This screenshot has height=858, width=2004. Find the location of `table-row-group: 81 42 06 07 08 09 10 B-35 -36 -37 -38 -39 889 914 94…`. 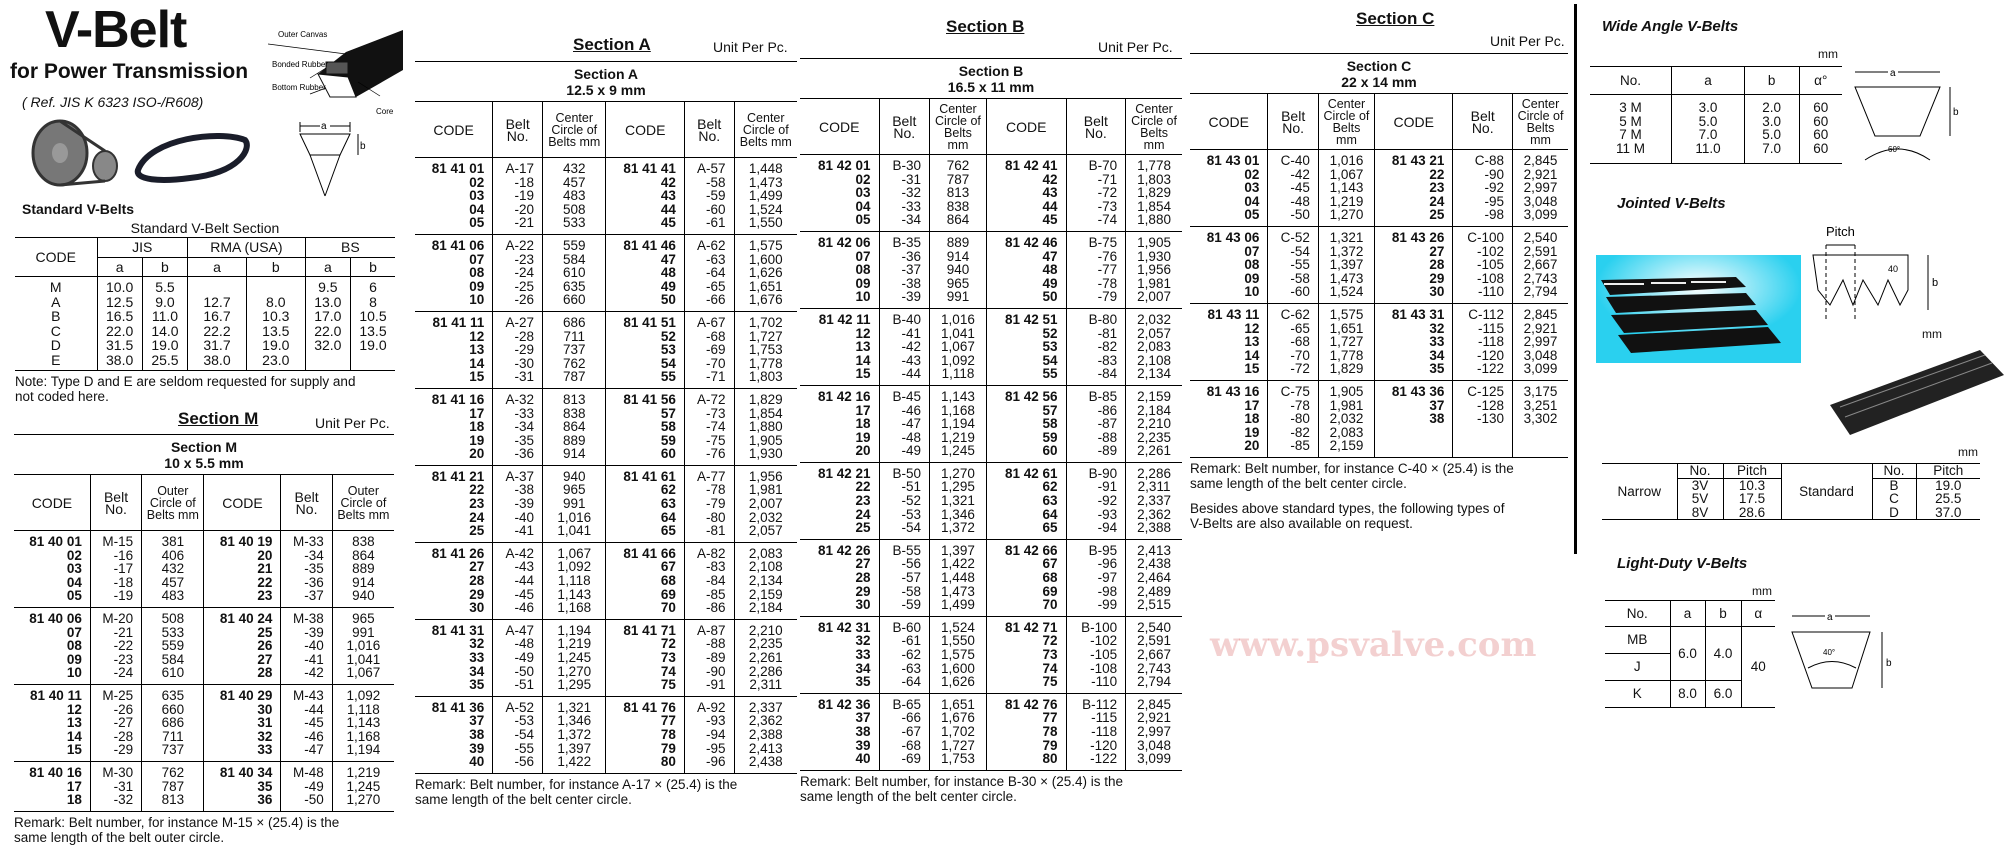

table-row-group: 81 42 06 07 08 09 10 B-35 -36 -37 -38 -39 889 914 94… is located at coordinates (991, 270).